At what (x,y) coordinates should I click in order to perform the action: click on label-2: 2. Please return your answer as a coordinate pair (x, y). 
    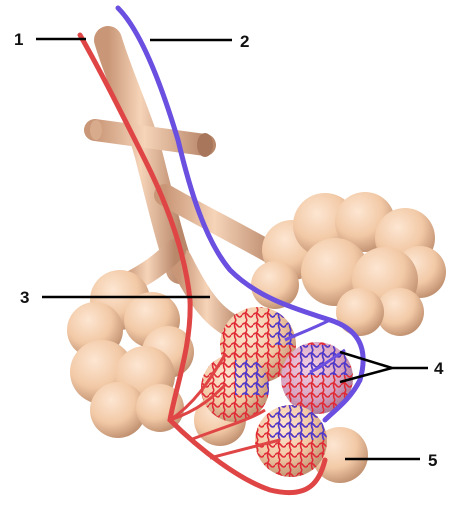
    Looking at the image, I should click on (244, 41).